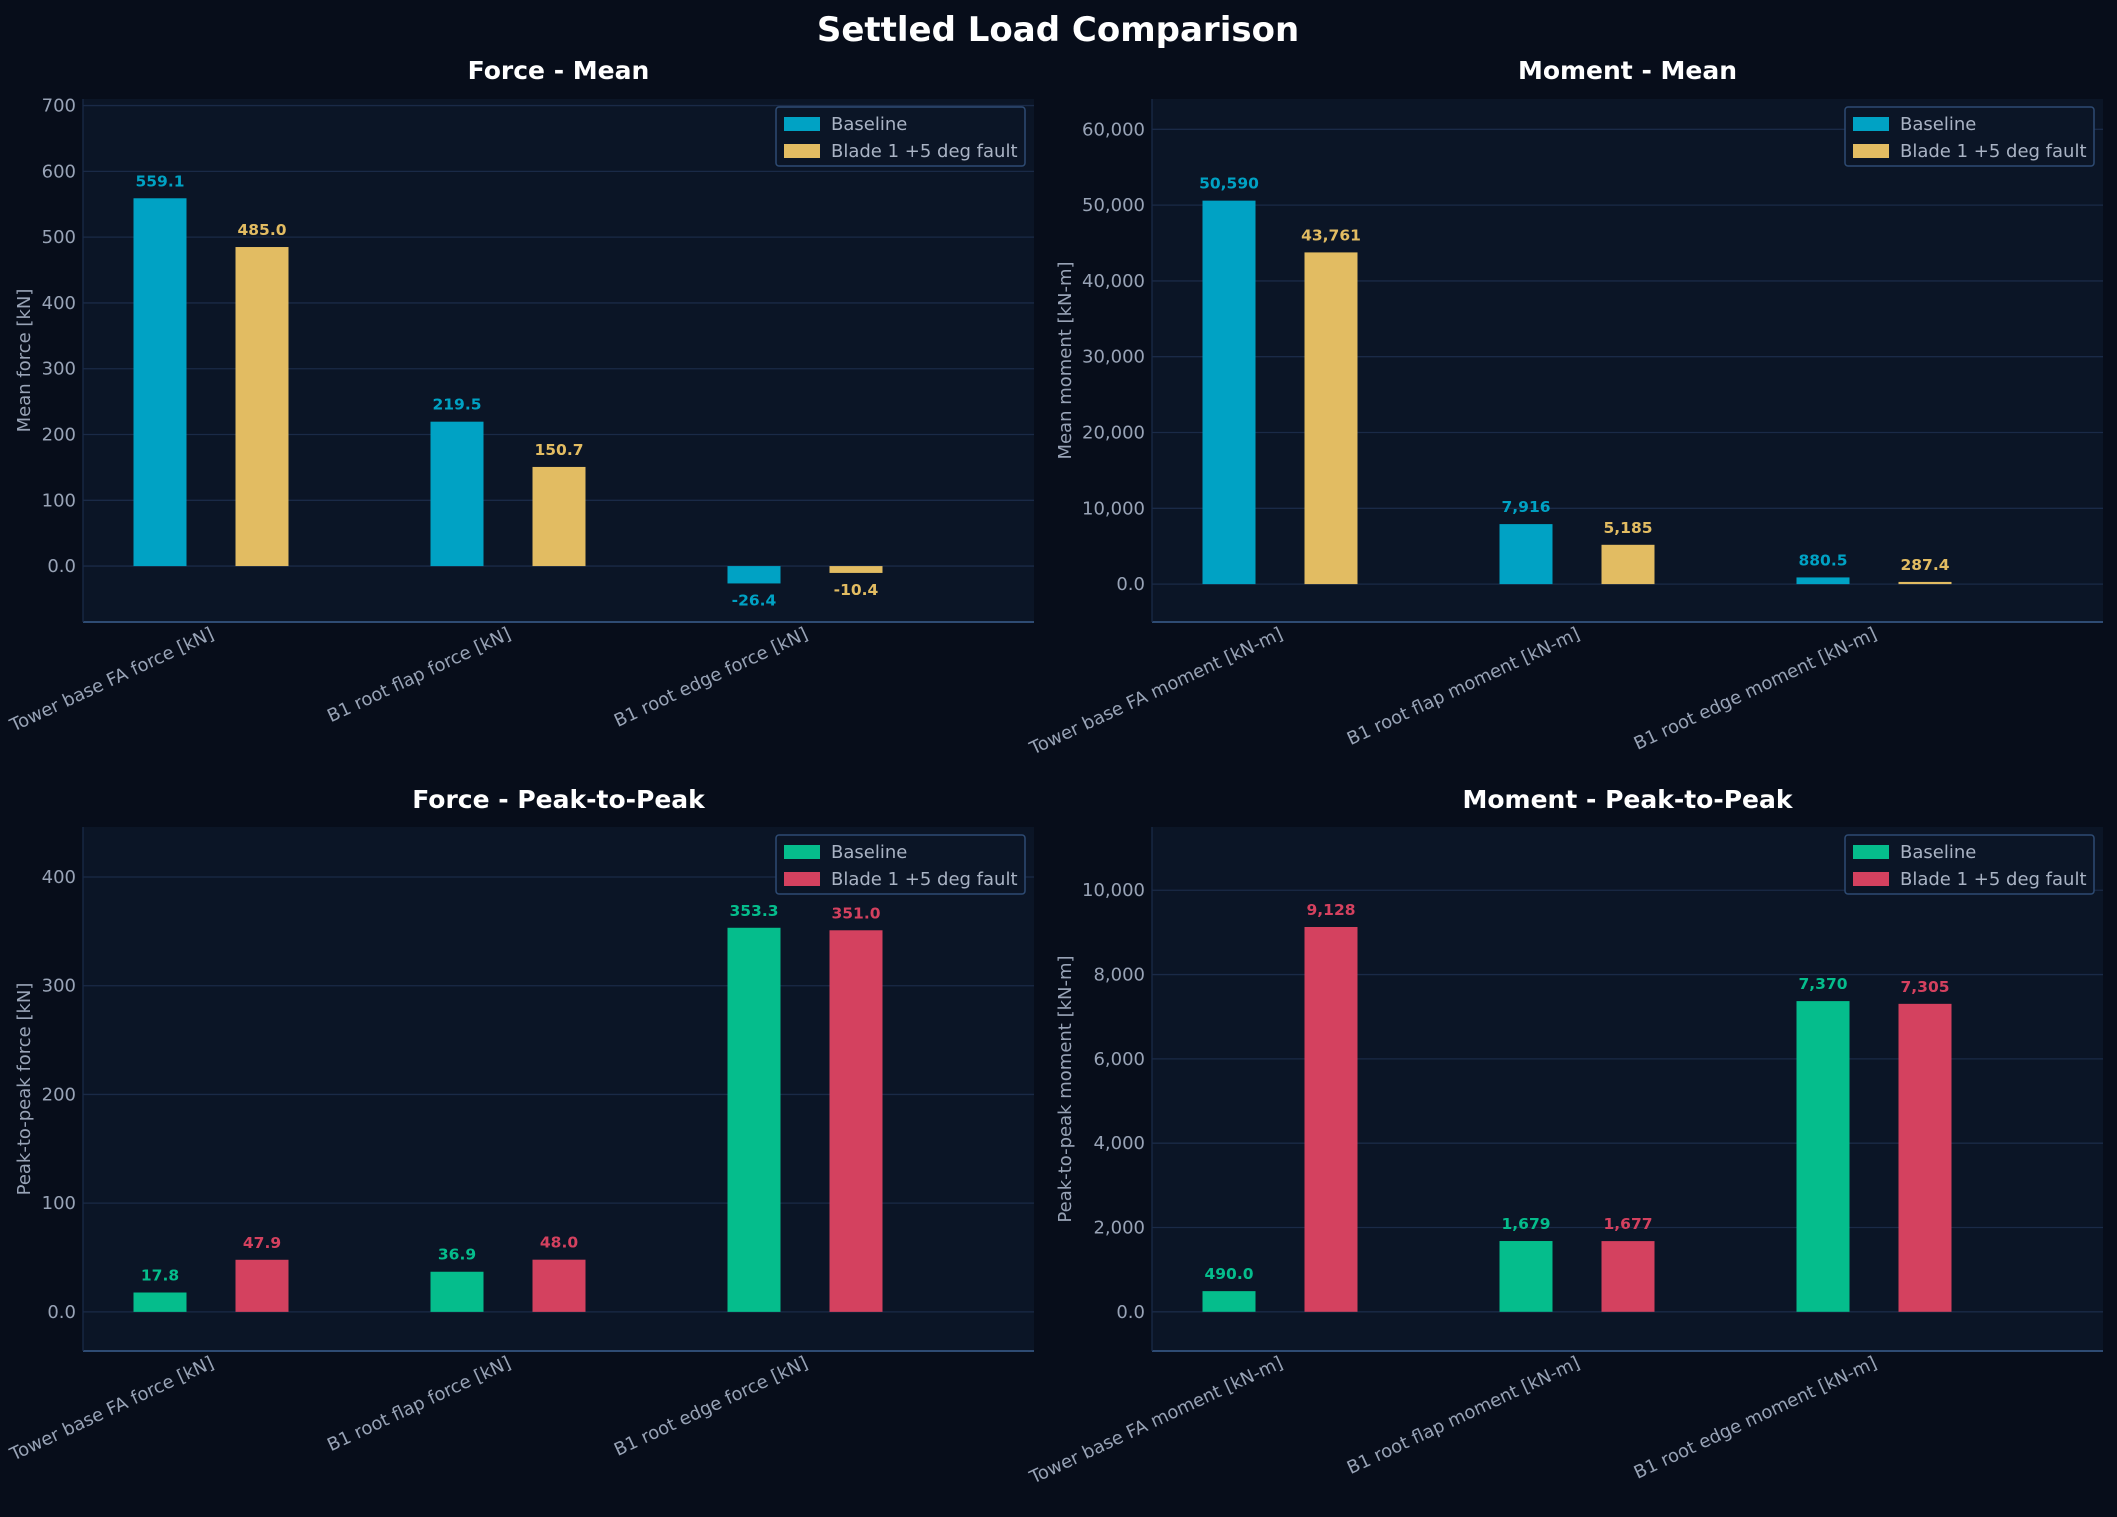  I want to click on y-tick-label: 30,000, so click(1113, 357).